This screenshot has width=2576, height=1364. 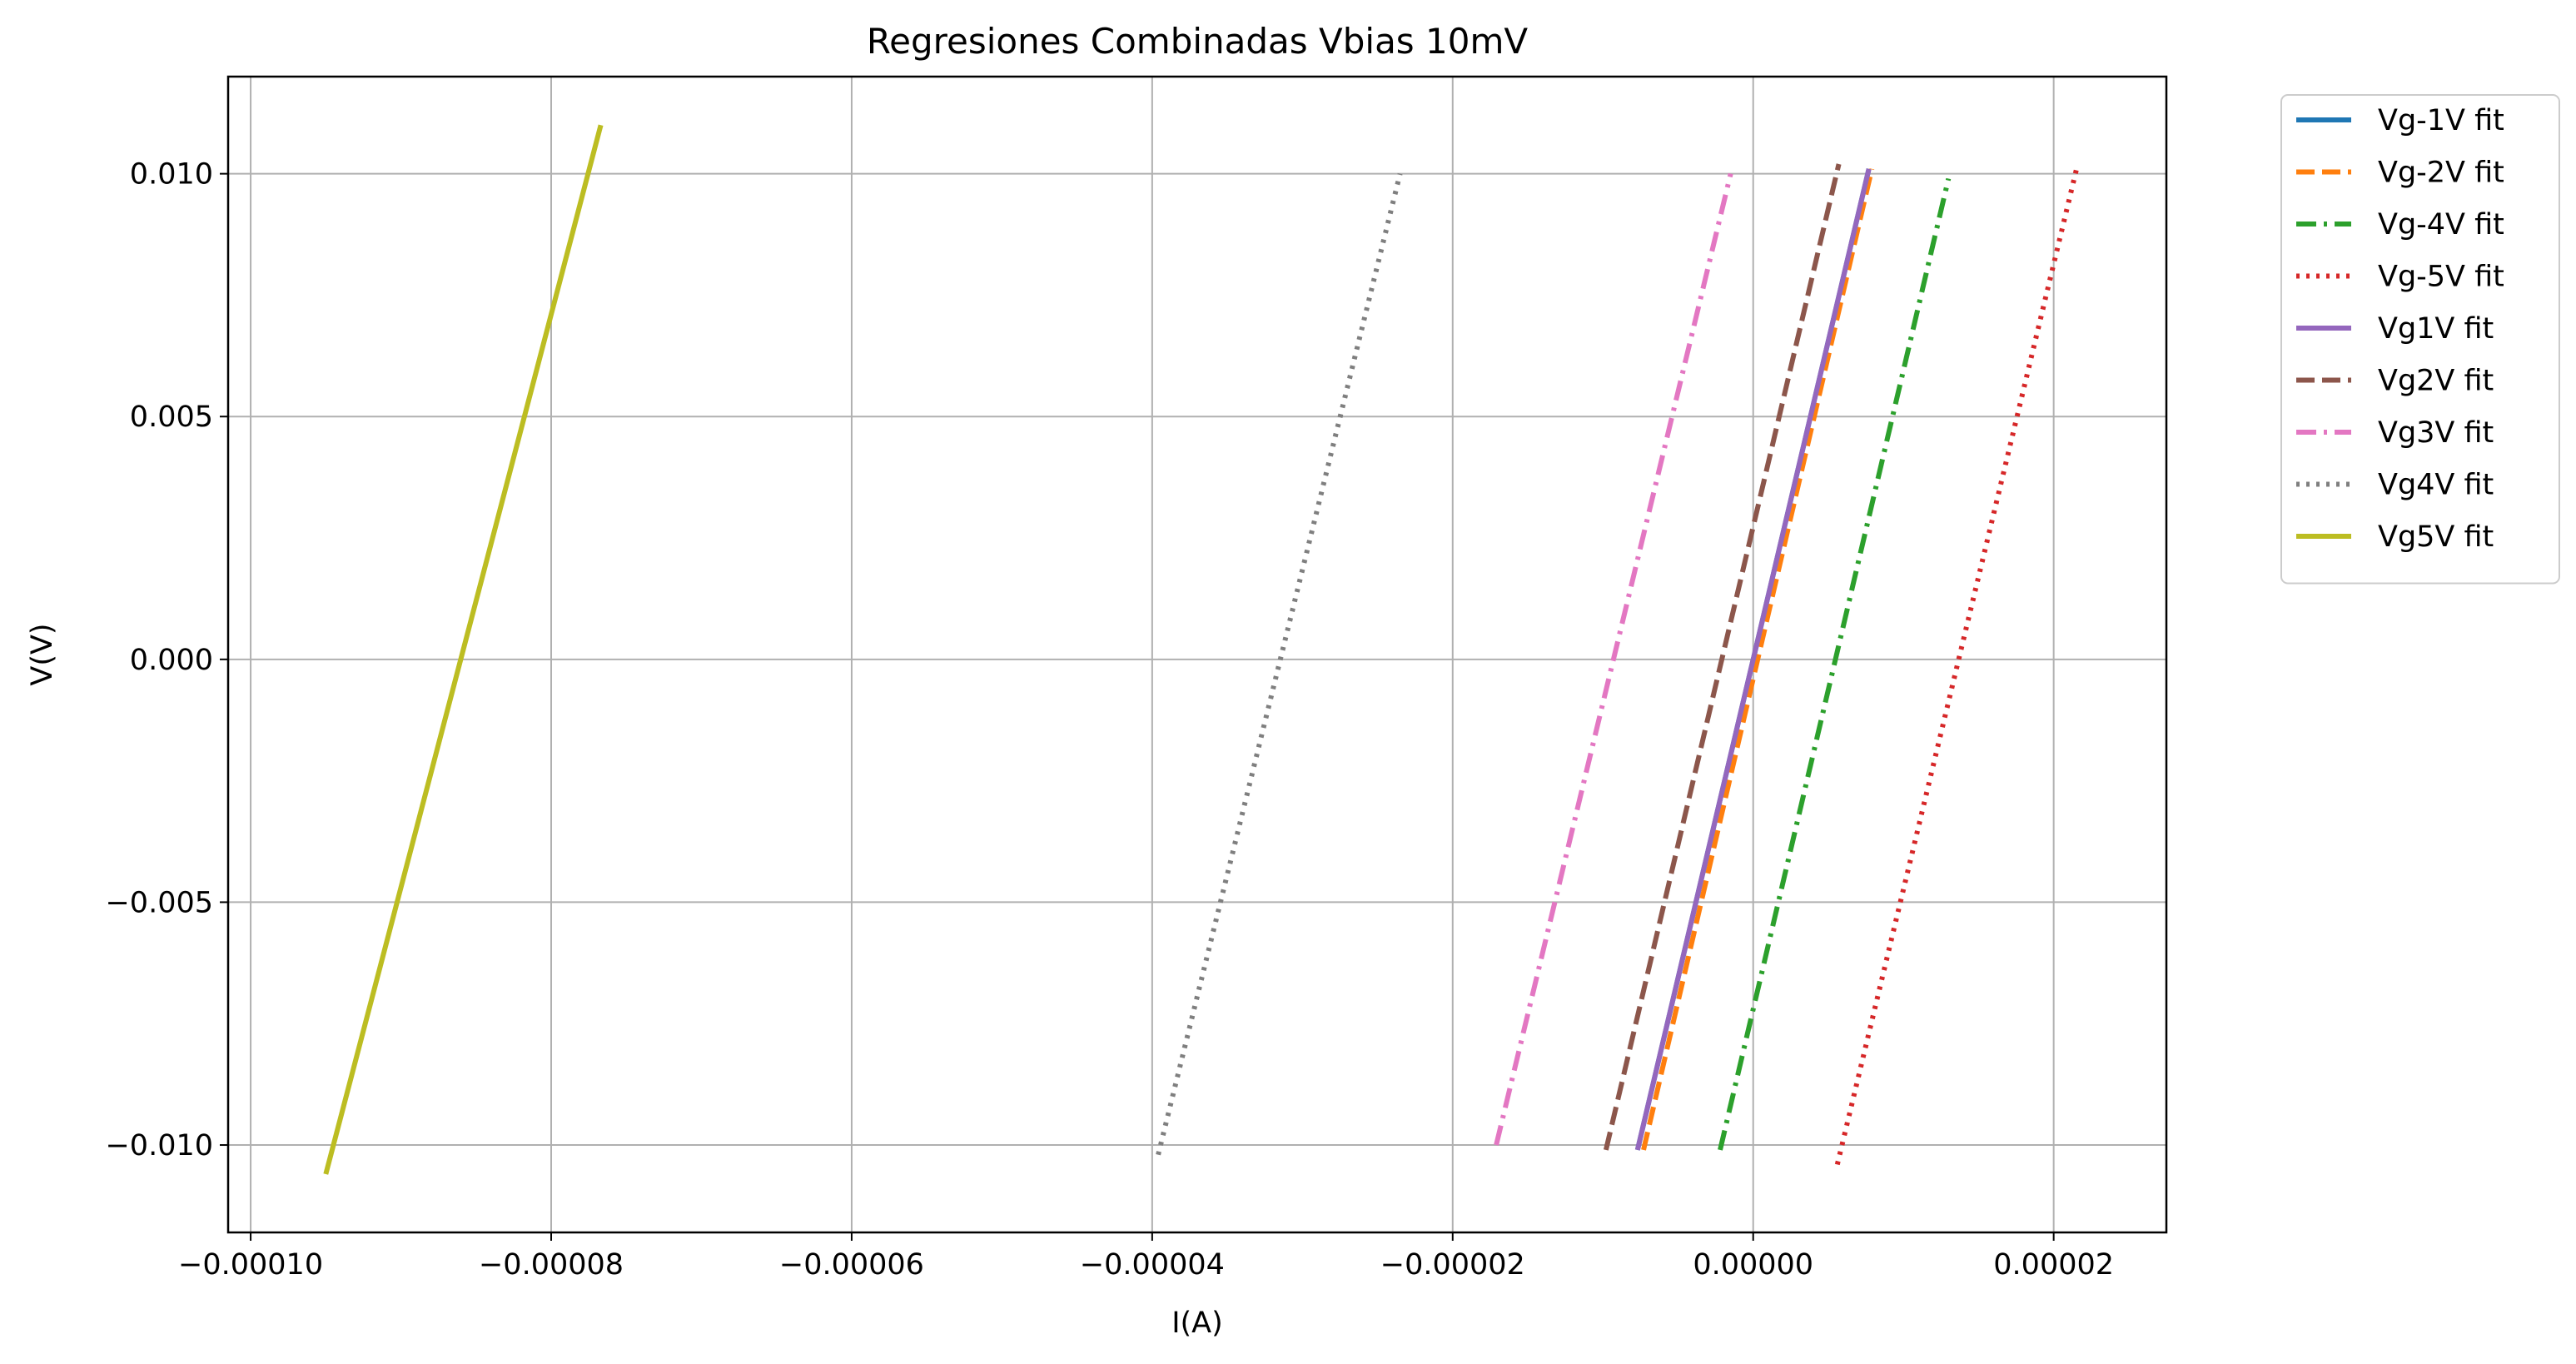 What do you see at coordinates (2441, 121) in the screenshot?
I see `legend-label: Vg-1V fit` at bounding box center [2441, 121].